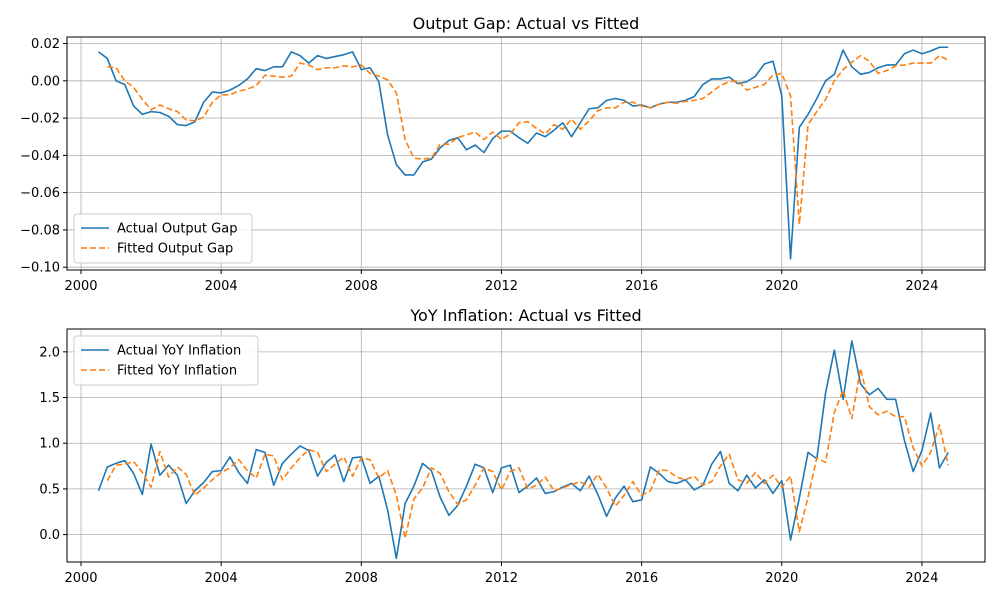 This screenshot has height=600, width=1000. I want to click on y-tick-label: 2.0, so click(49, 352).